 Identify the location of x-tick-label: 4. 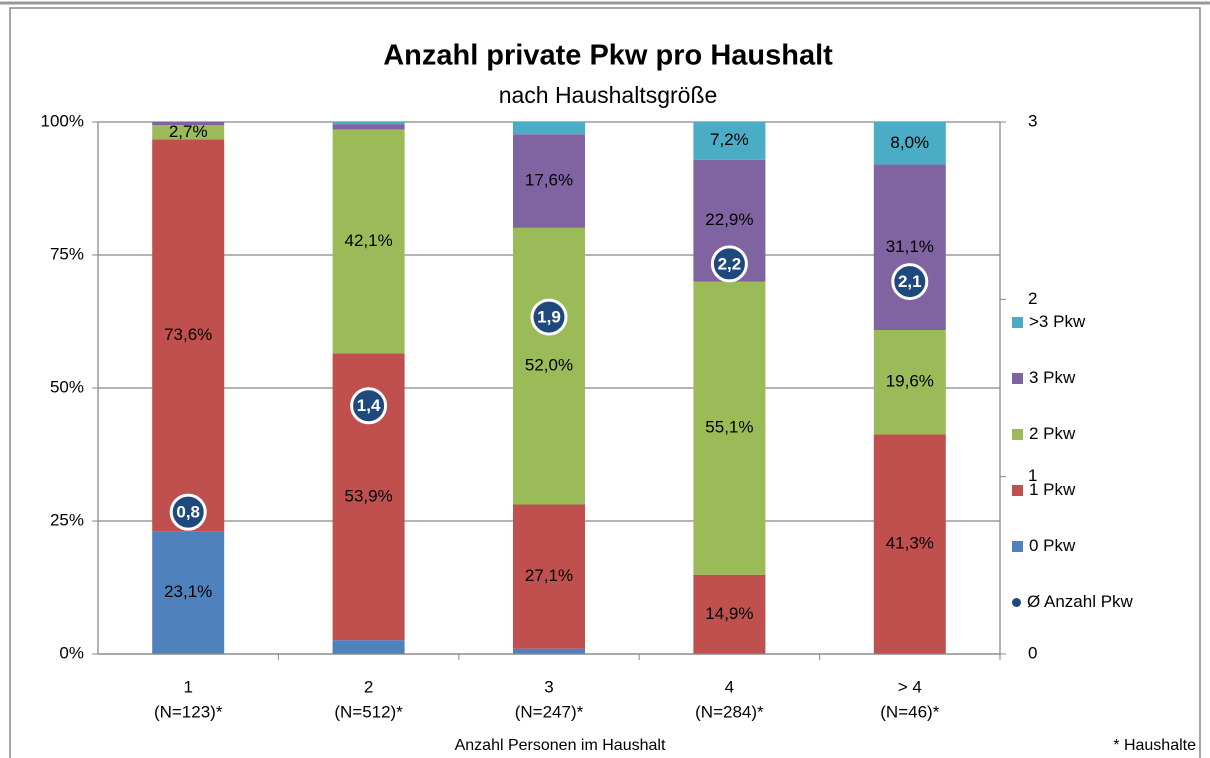
(729, 686).